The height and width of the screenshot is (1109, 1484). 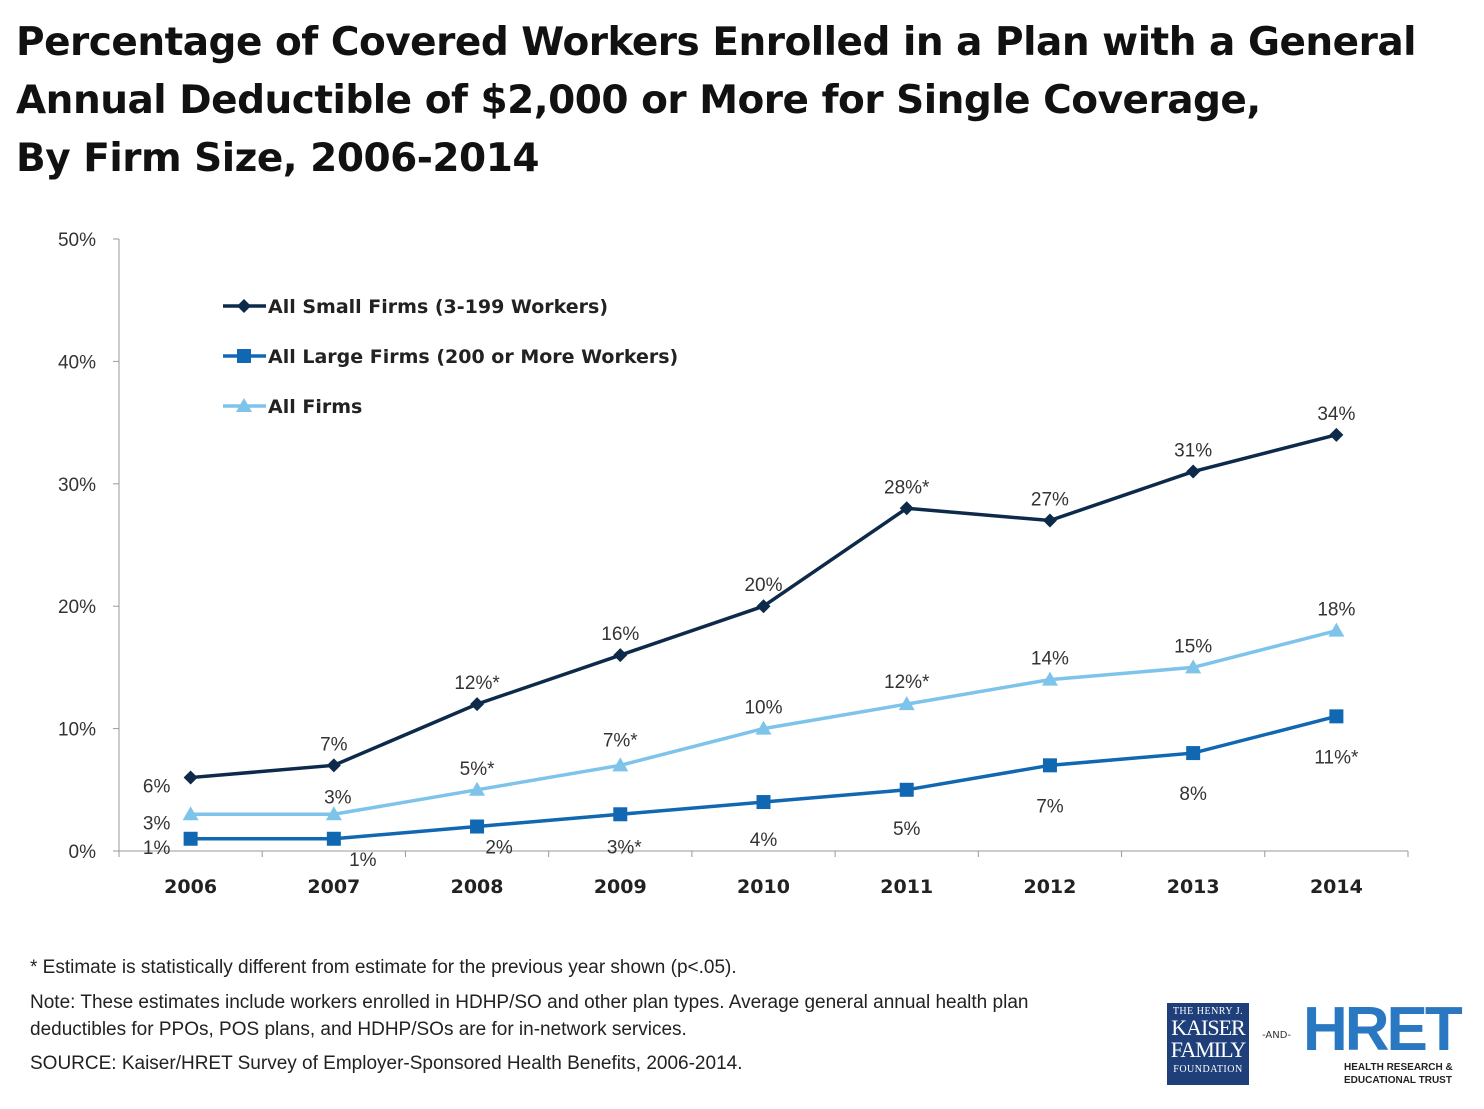 What do you see at coordinates (1193, 794) in the screenshot?
I see `large-firms-data-label: 8%` at bounding box center [1193, 794].